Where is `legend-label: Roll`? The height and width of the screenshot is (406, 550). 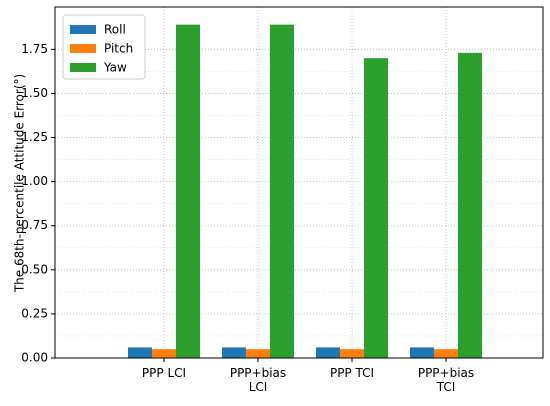
legend-label: Roll is located at coordinates (115, 30).